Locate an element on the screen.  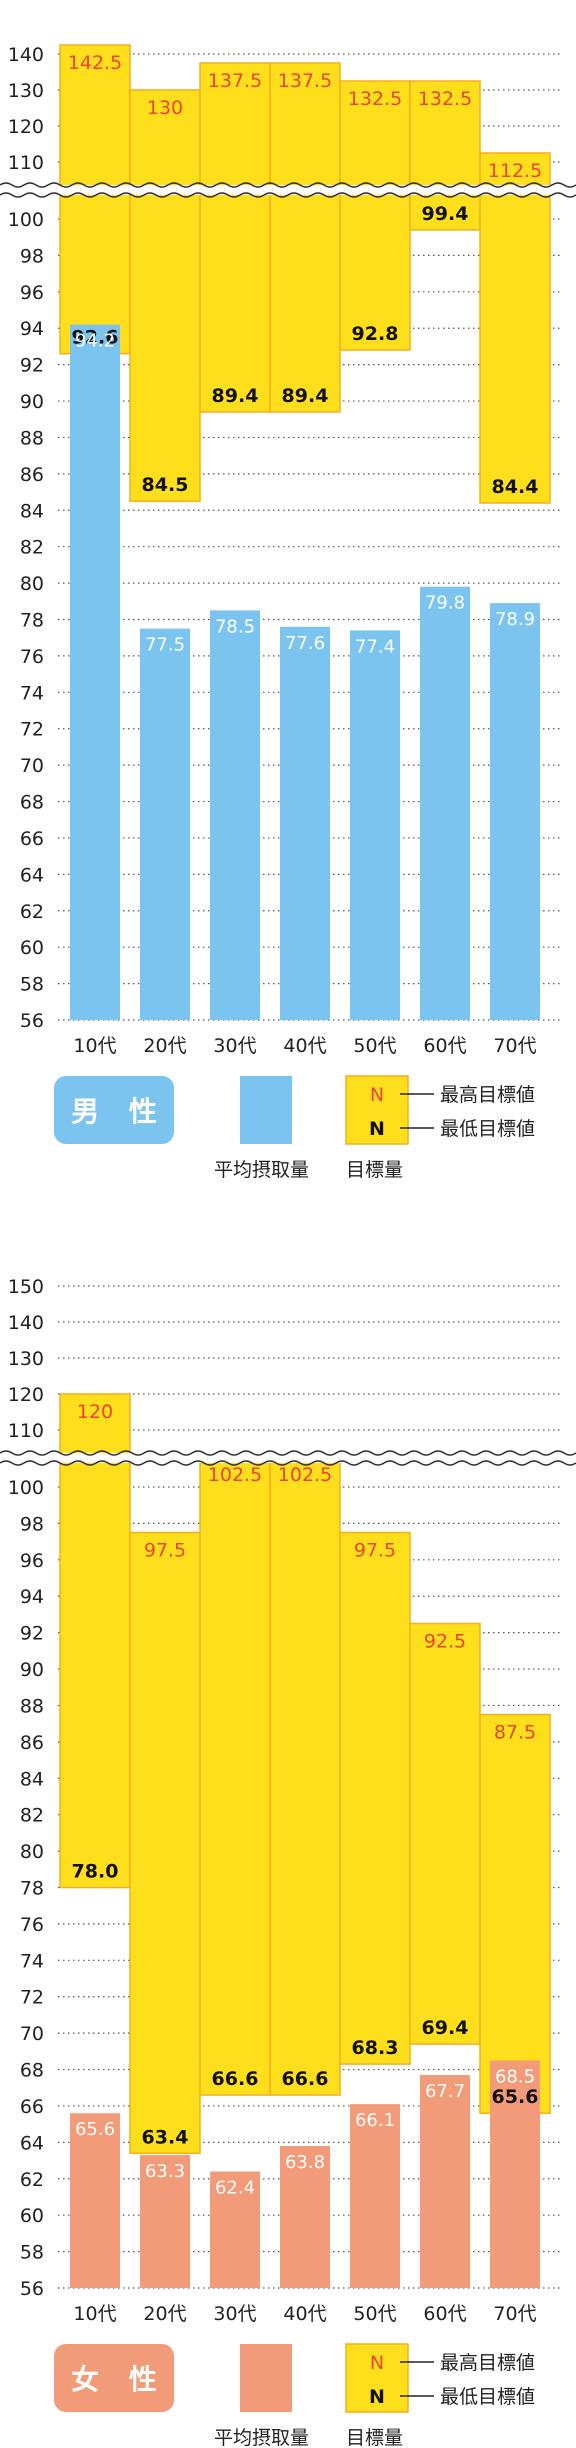
y-tick-label: 78 is located at coordinates (32, 621).